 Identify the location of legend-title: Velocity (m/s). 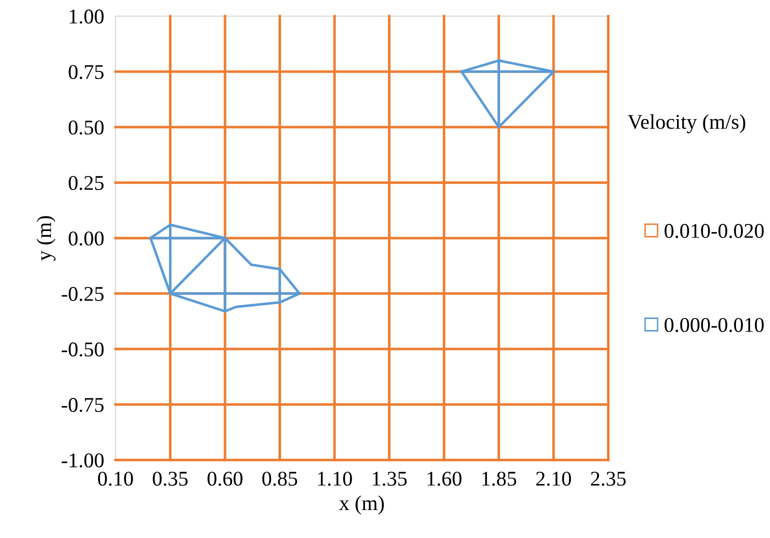
(687, 124).